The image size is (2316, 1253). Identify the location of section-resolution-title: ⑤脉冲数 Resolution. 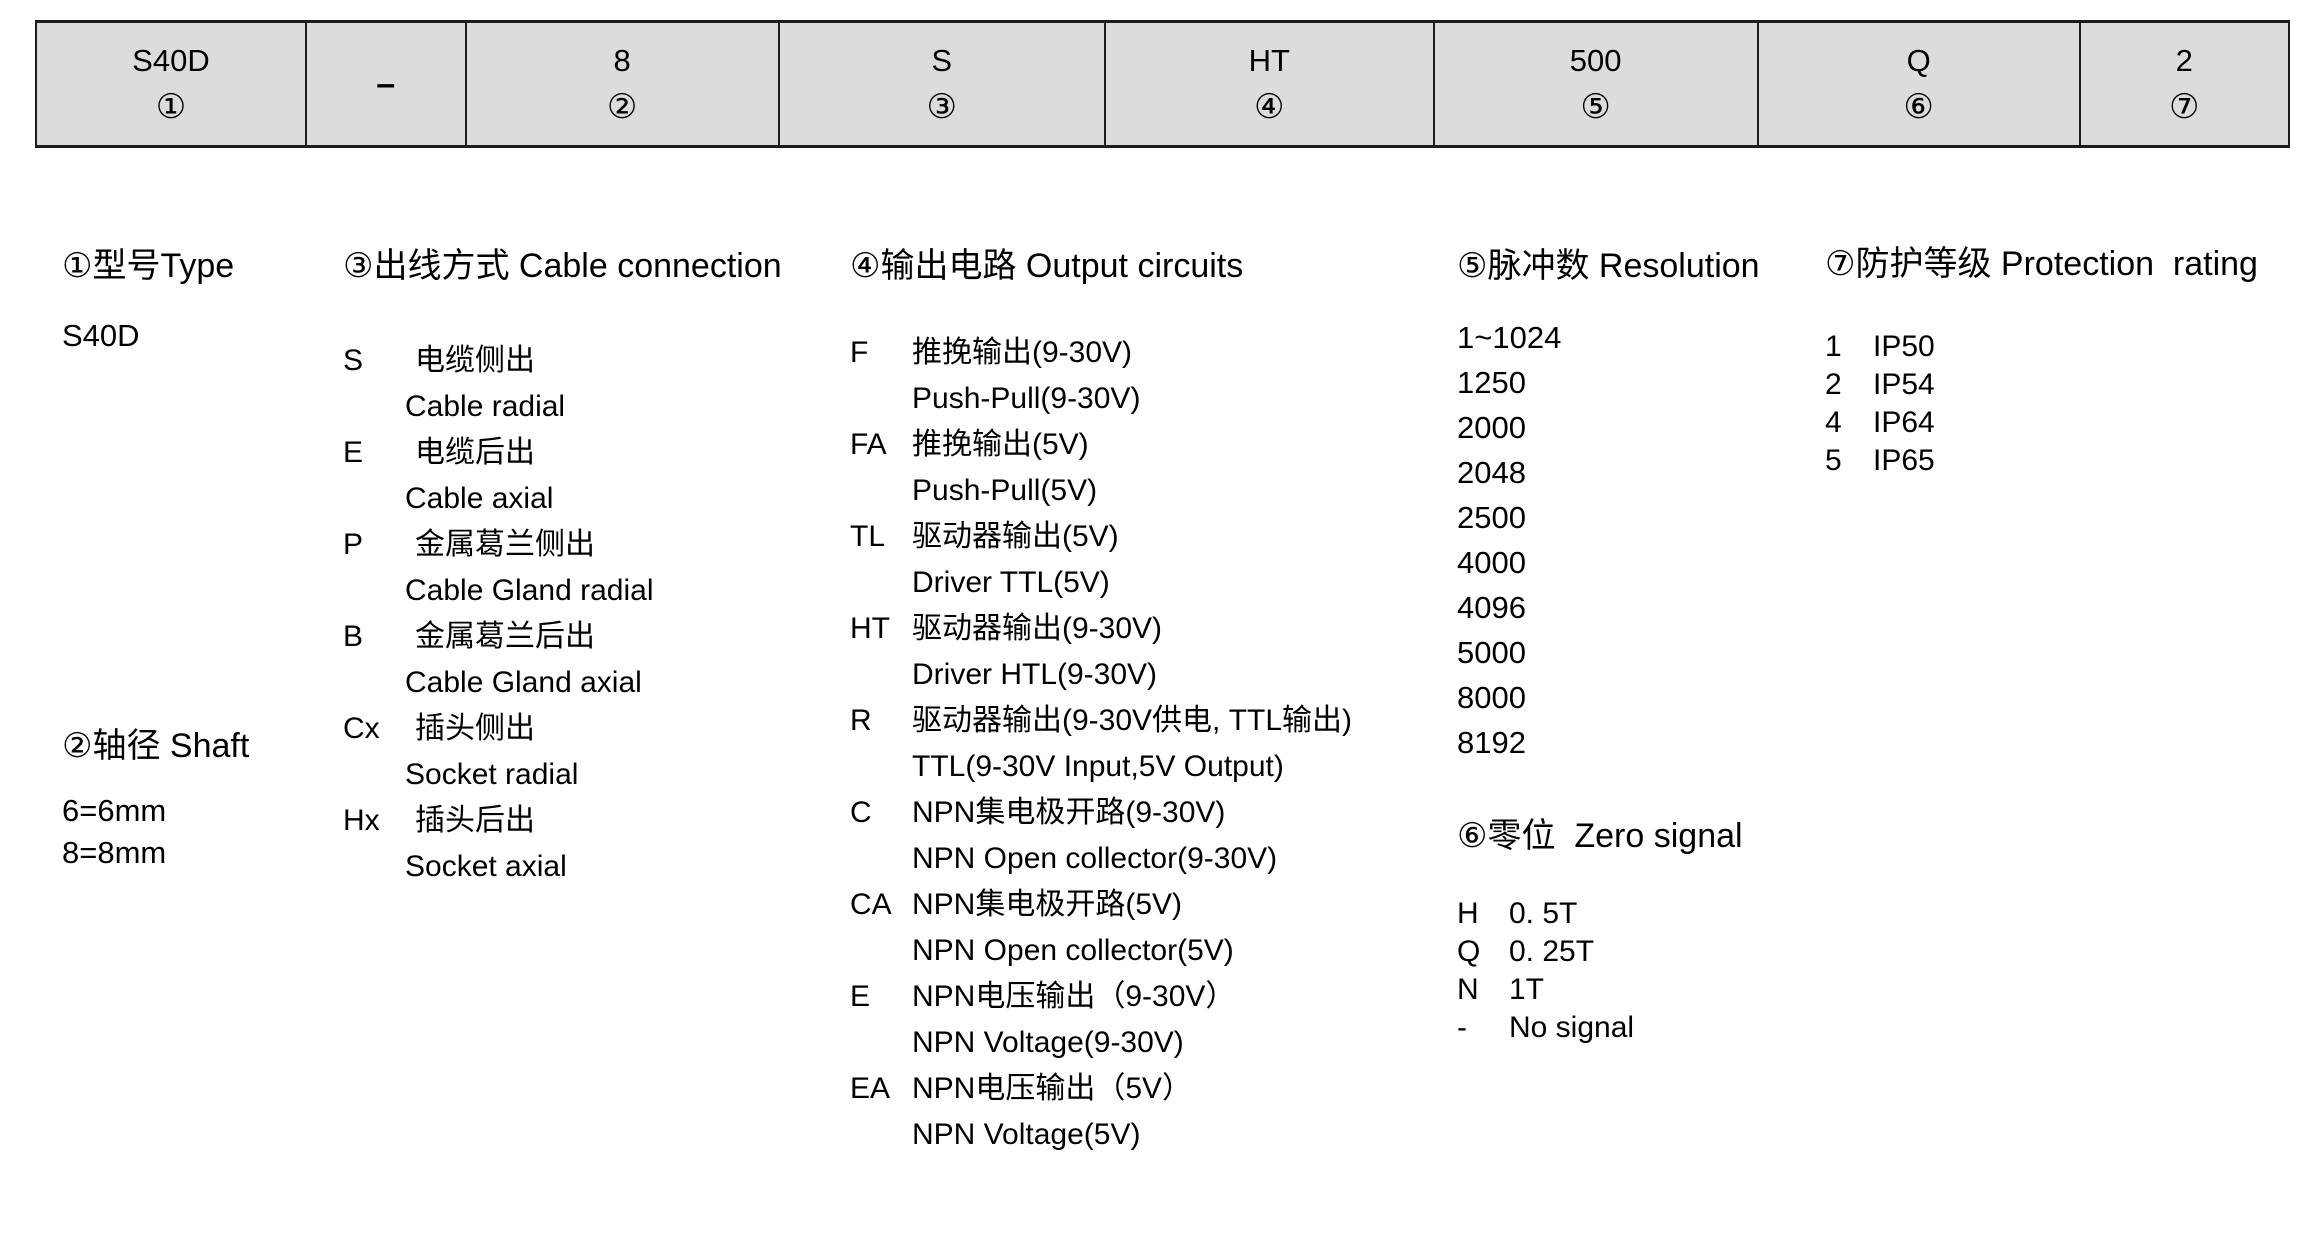
(1608, 266).